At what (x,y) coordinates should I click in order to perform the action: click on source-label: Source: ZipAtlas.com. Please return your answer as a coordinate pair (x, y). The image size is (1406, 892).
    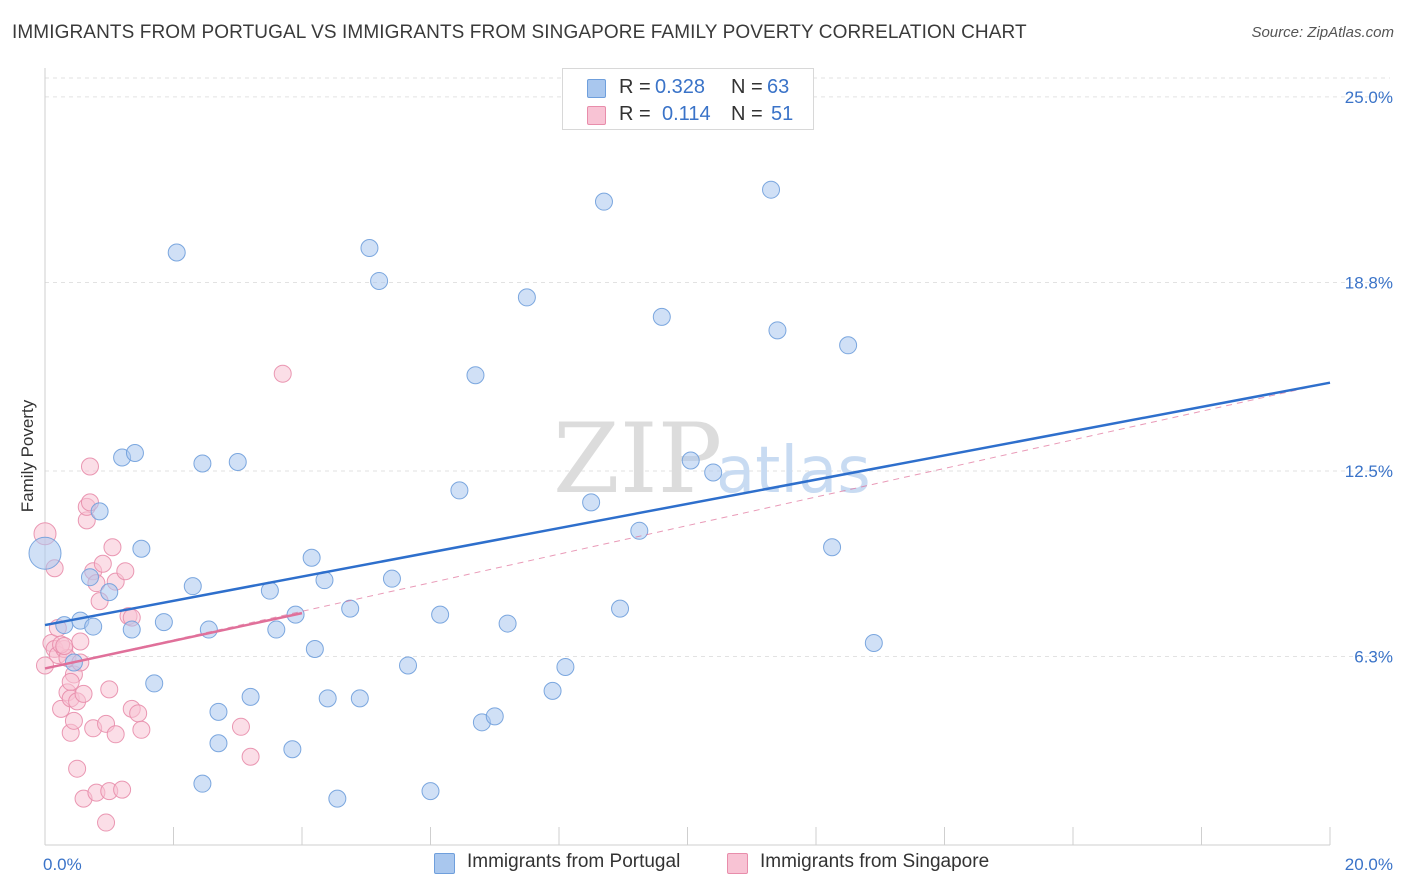
    Looking at the image, I should click on (1322, 32).